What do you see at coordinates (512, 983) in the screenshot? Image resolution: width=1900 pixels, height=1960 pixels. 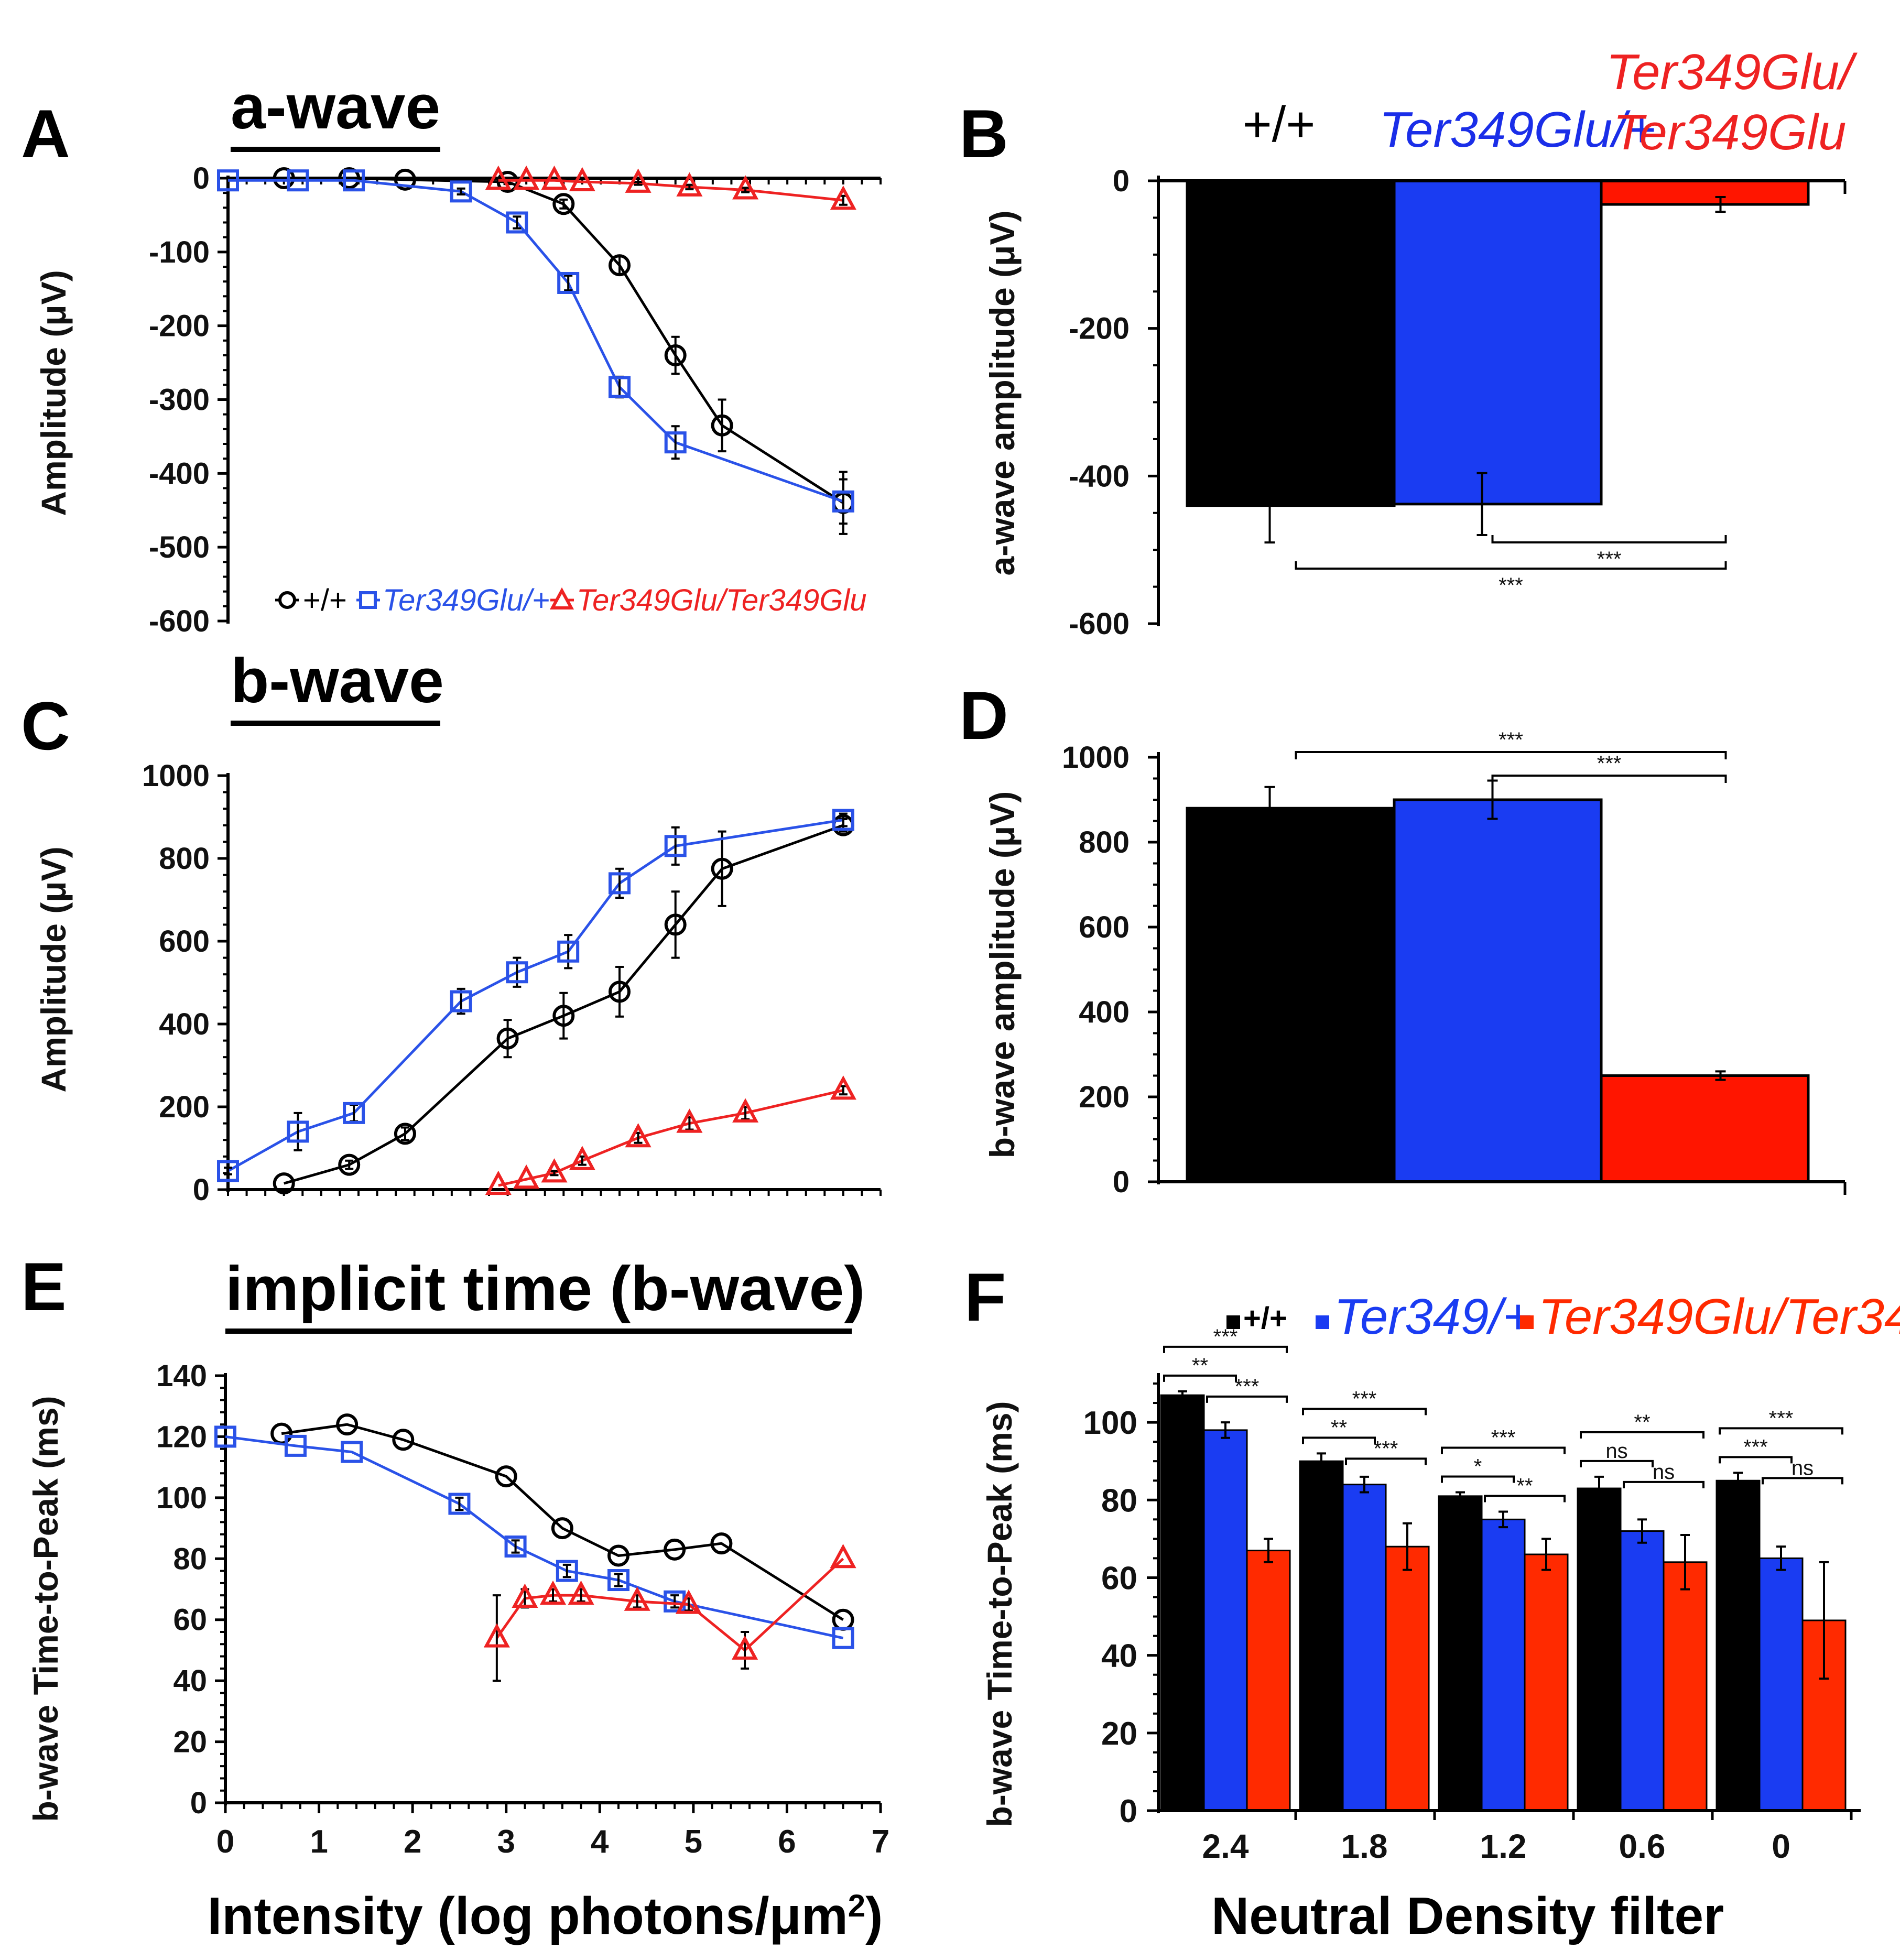 I see `plot-c: 0 200 400 600 800 1000` at bounding box center [512, 983].